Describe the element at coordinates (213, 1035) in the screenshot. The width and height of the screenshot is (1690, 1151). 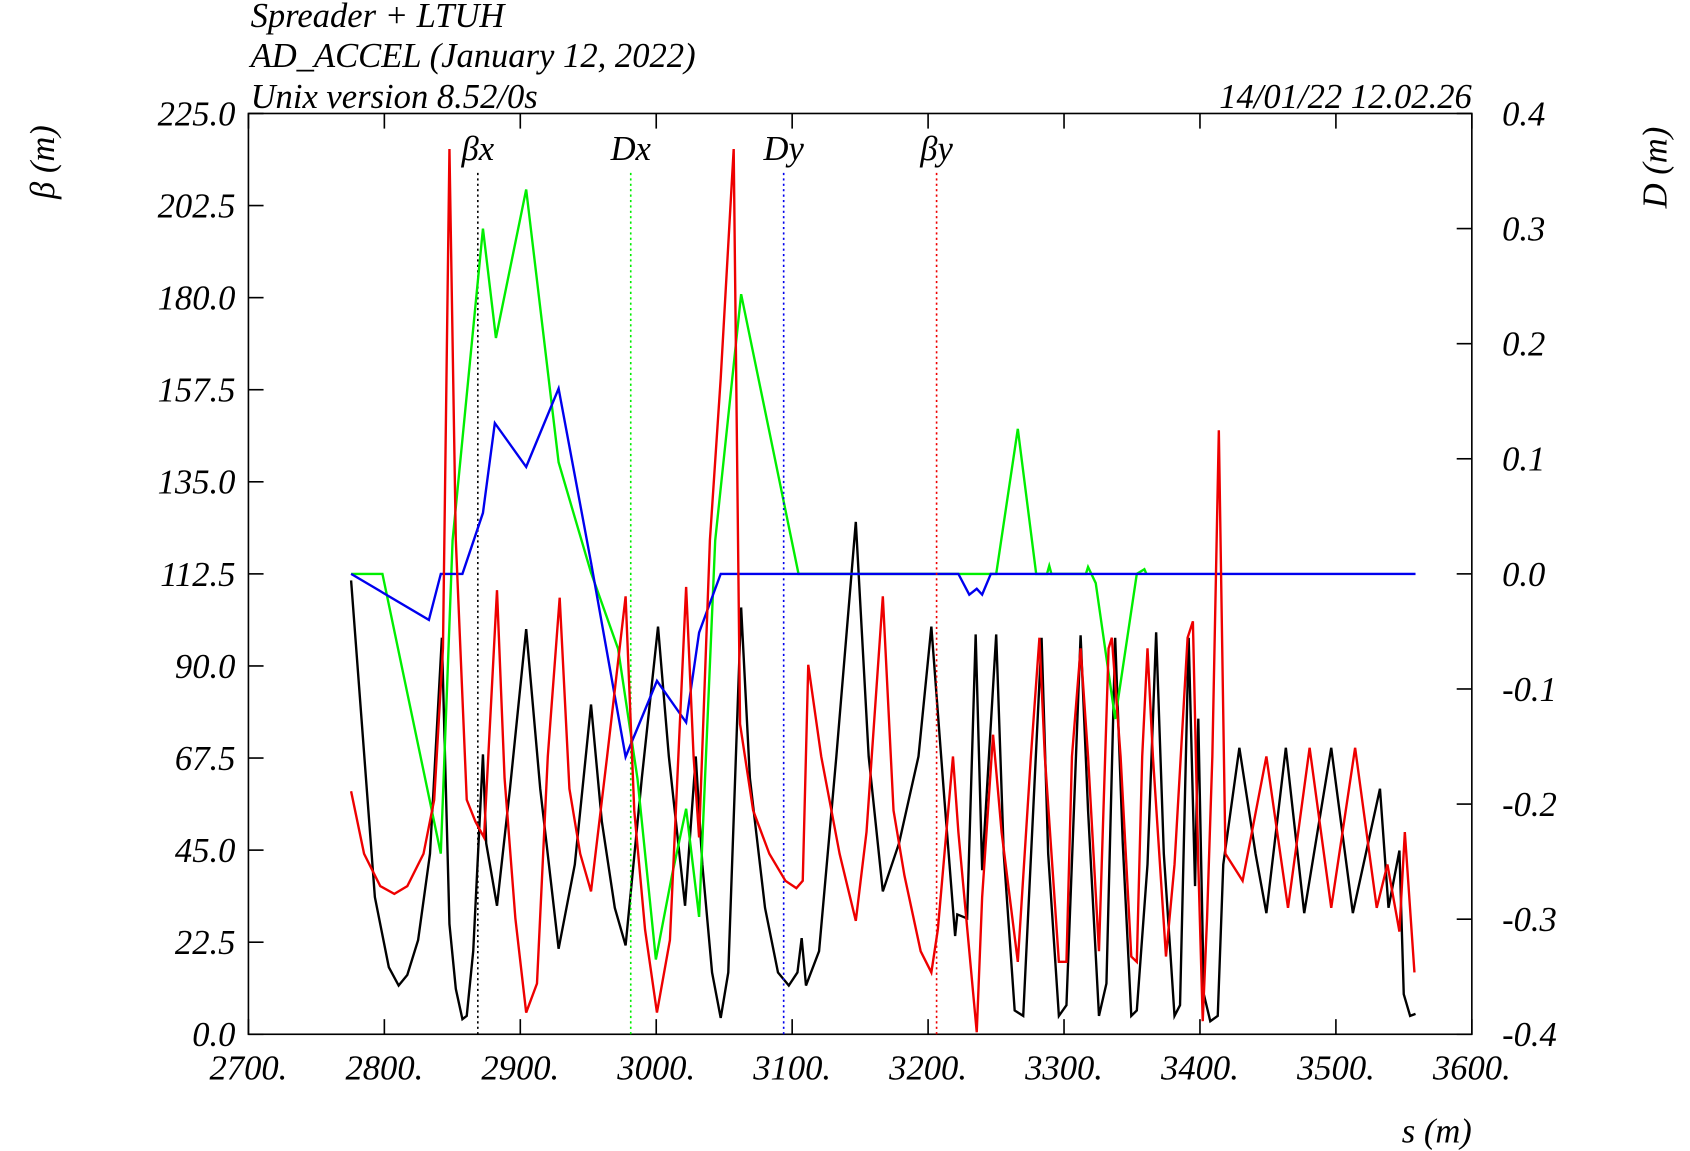
I see `y-tick-label: 0.0` at that location.